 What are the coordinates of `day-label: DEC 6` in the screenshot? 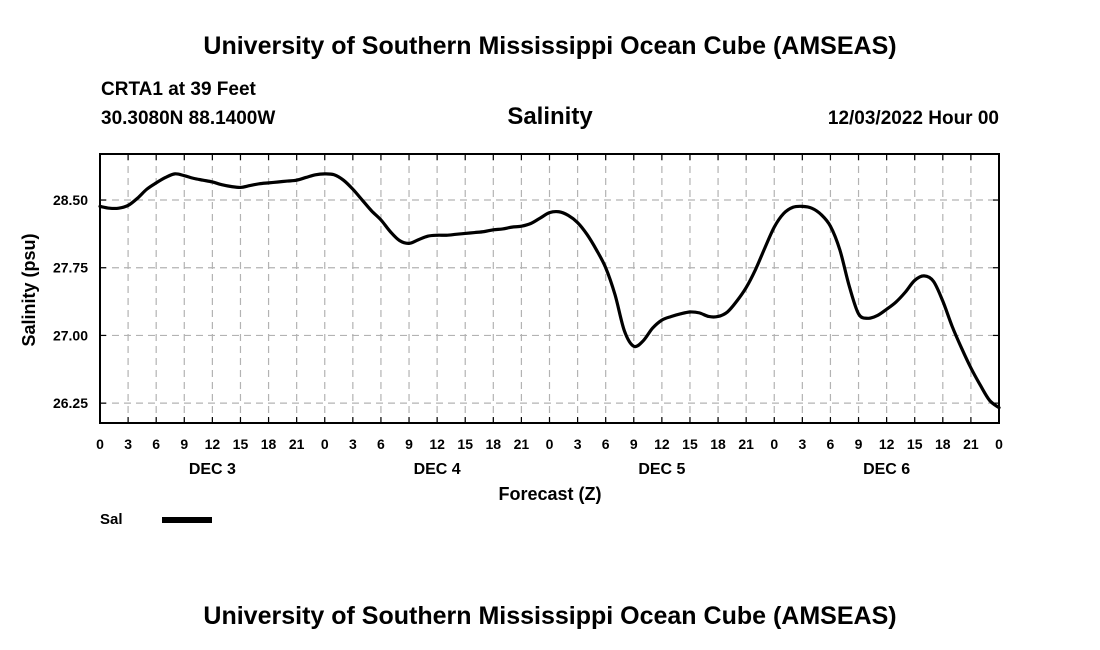 It's located at (886, 469).